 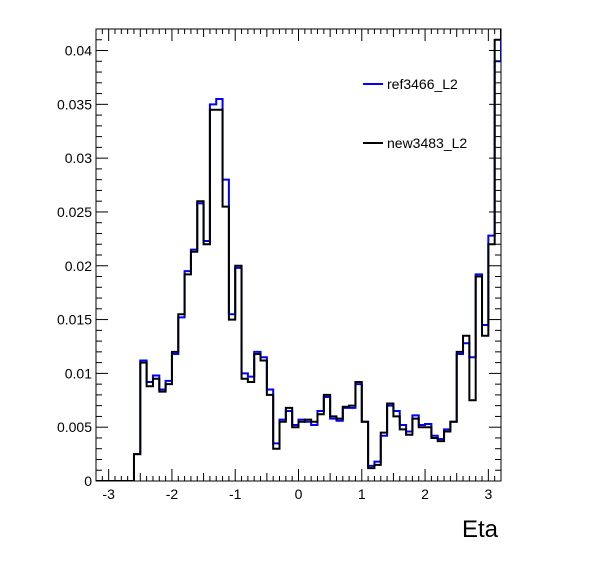 What do you see at coordinates (235, 494) in the screenshot?
I see `x-tick-label: -1` at bounding box center [235, 494].